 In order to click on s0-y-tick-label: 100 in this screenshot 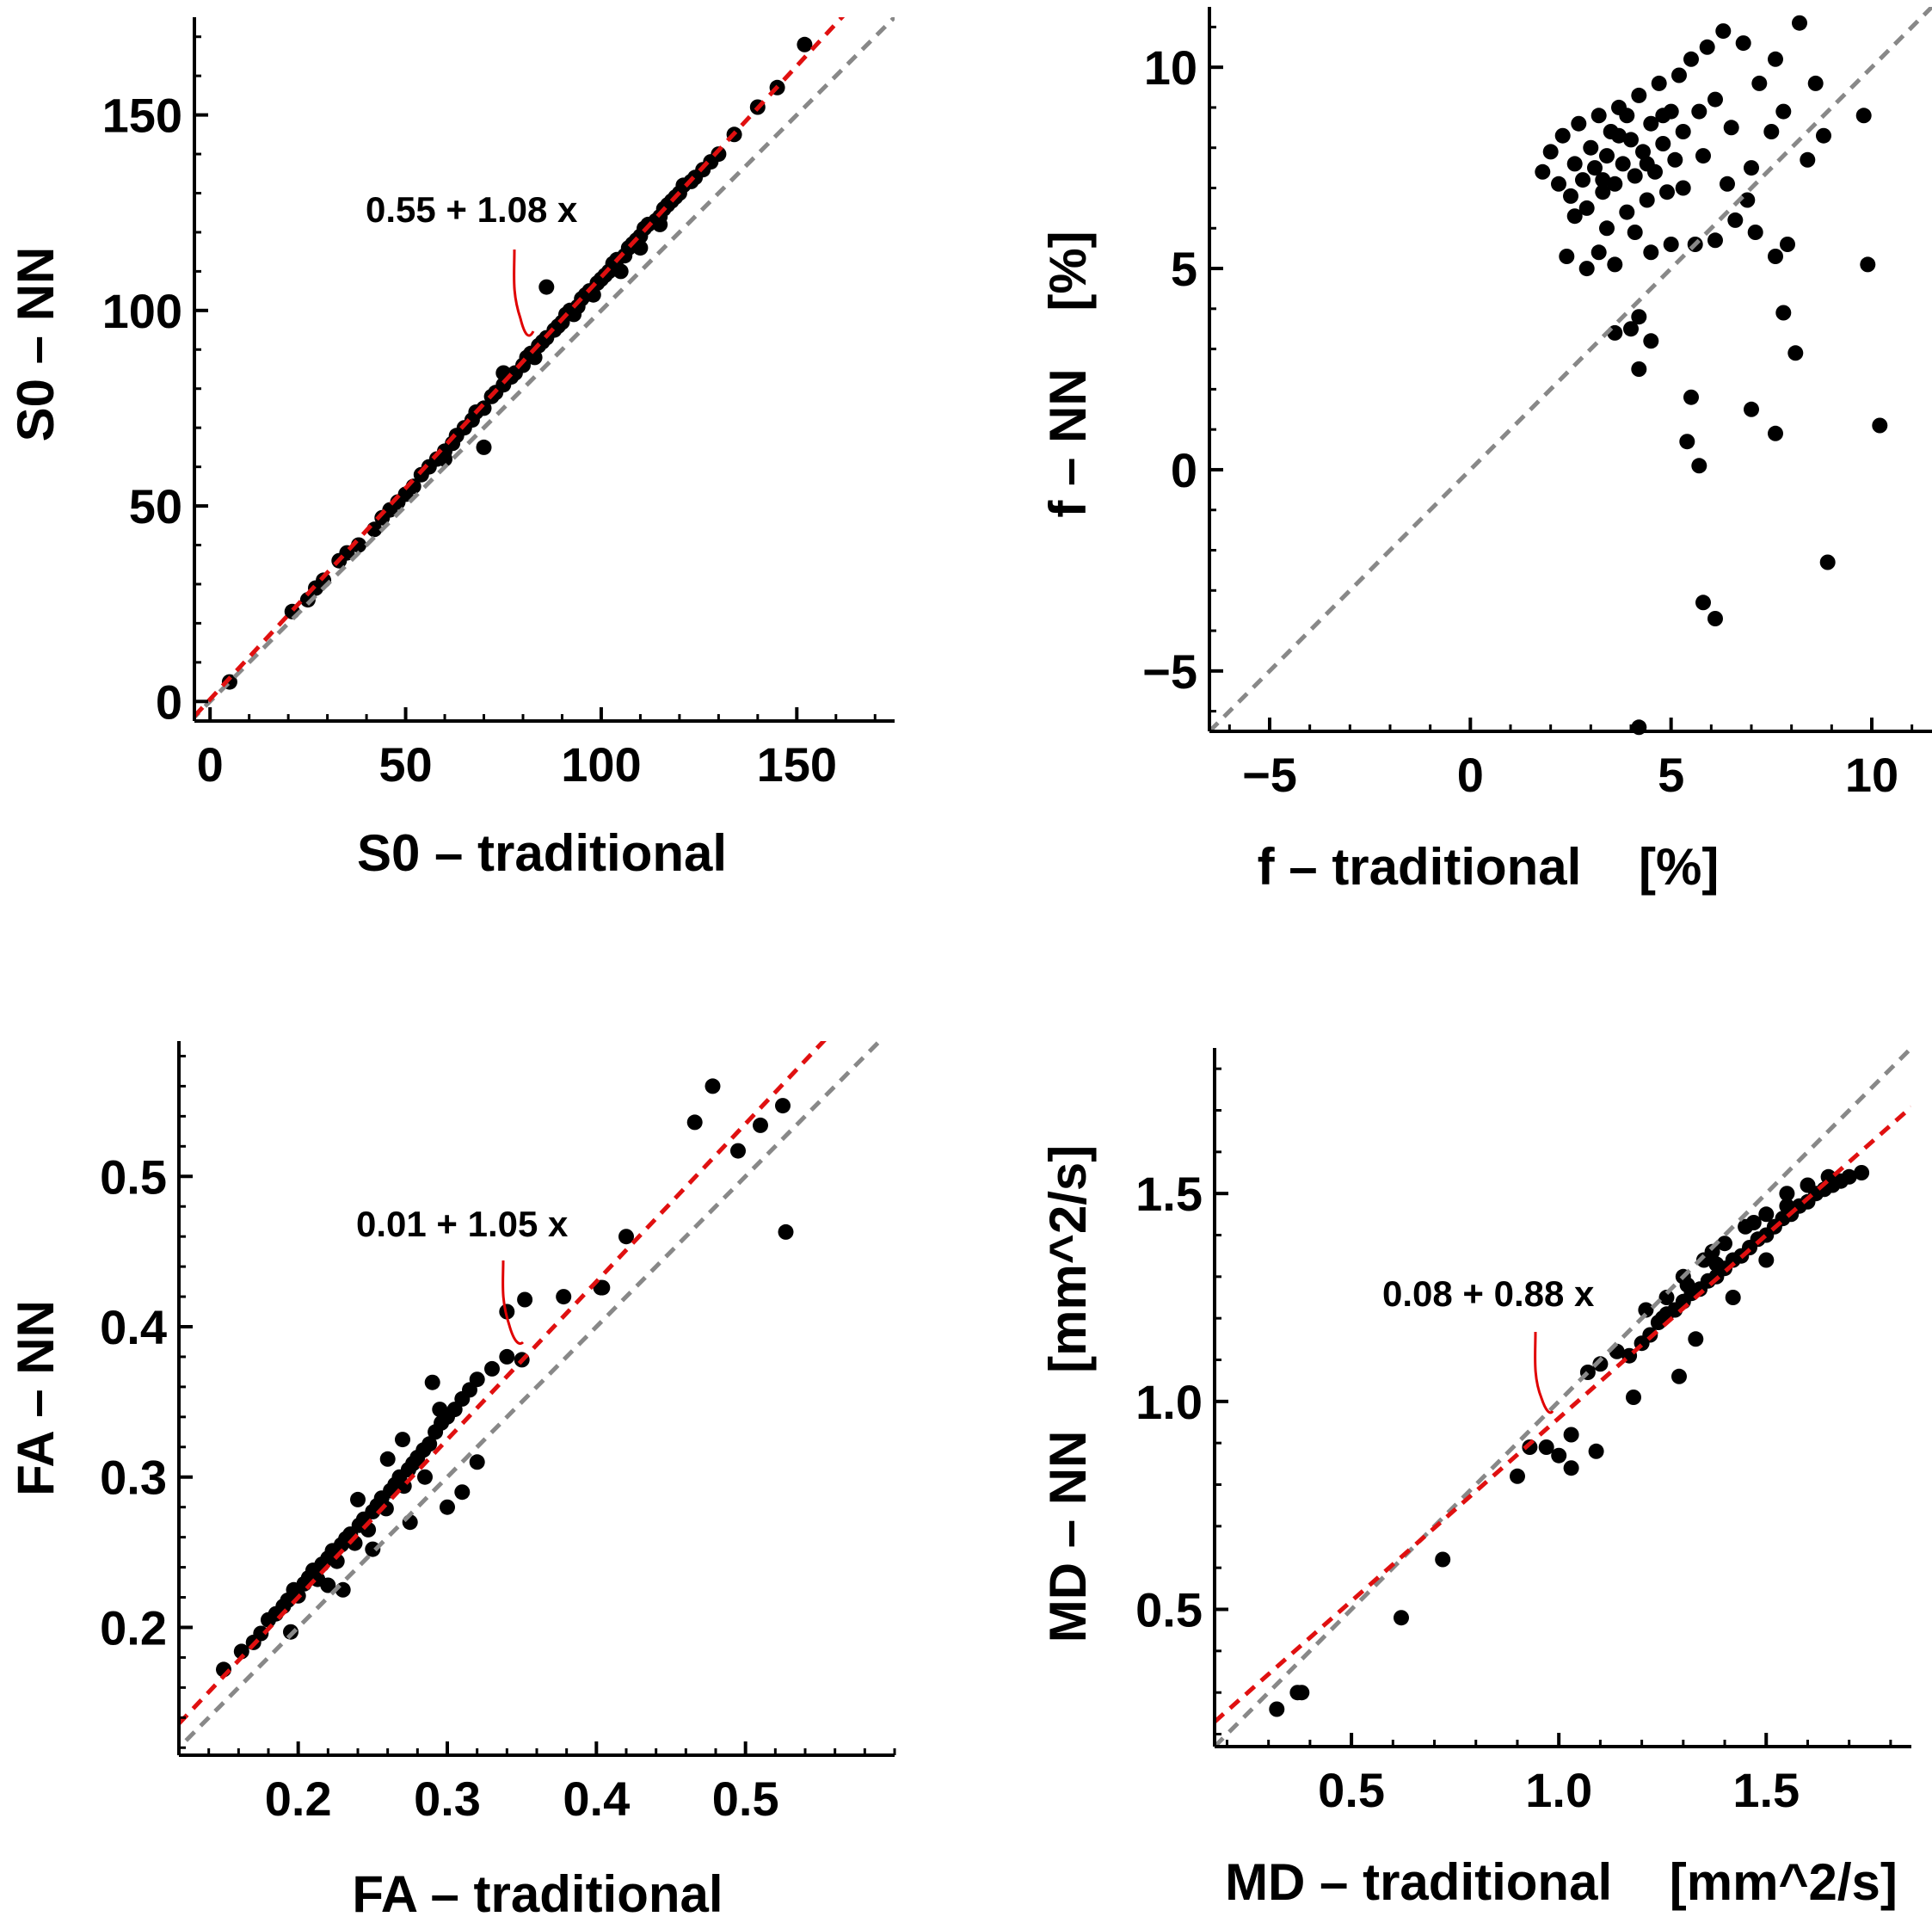, I will do `click(142, 311)`.